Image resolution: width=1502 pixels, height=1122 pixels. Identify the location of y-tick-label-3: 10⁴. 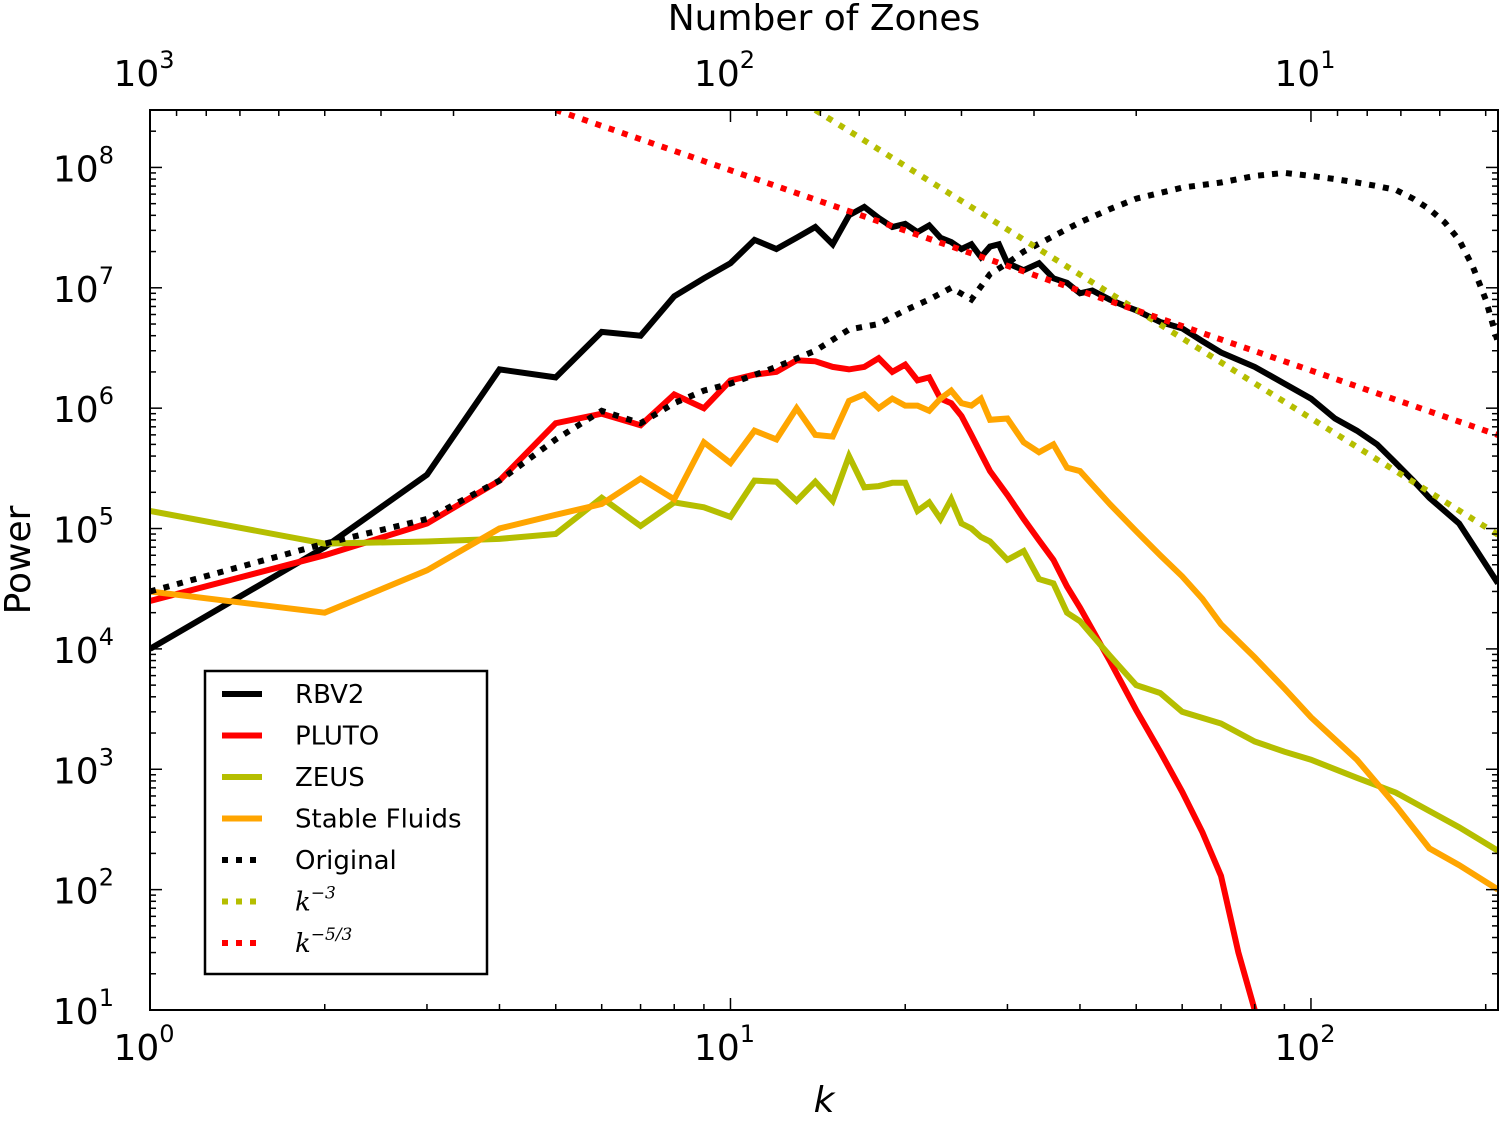
(83, 647).